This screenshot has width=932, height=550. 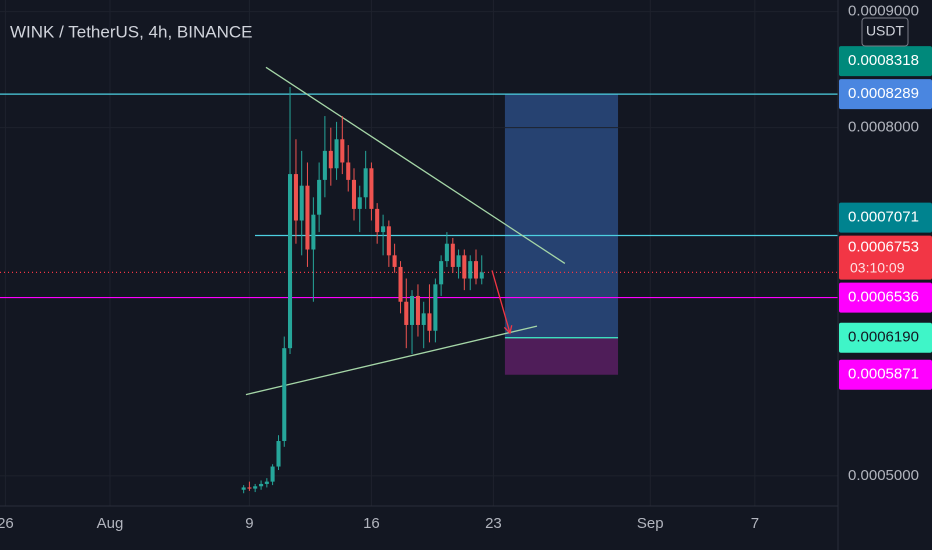 What do you see at coordinates (508, 330) in the screenshot?
I see `arrow-head` at bounding box center [508, 330].